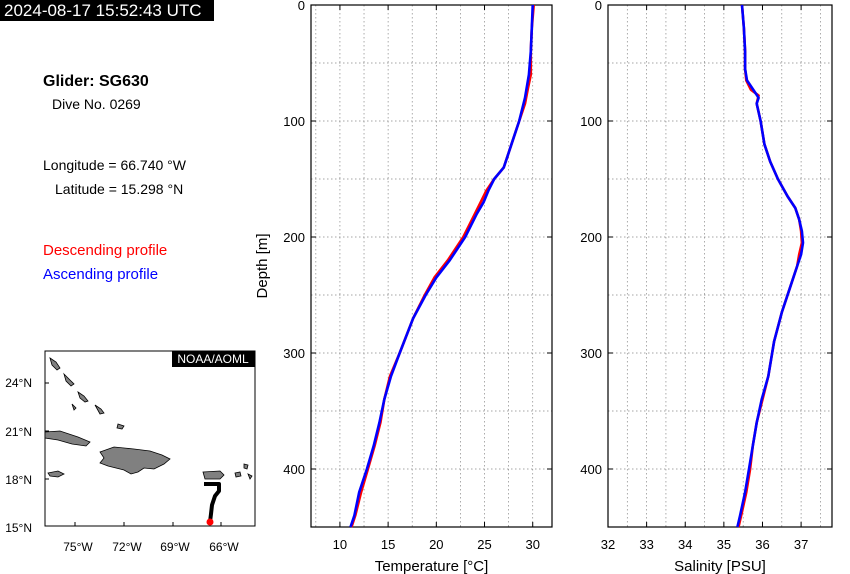 Image resolution: width=850 pixels, height=574 pixels. Describe the element at coordinates (78, 547) in the screenshot. I see `map-lon-tick-label: 75°W` at that location.